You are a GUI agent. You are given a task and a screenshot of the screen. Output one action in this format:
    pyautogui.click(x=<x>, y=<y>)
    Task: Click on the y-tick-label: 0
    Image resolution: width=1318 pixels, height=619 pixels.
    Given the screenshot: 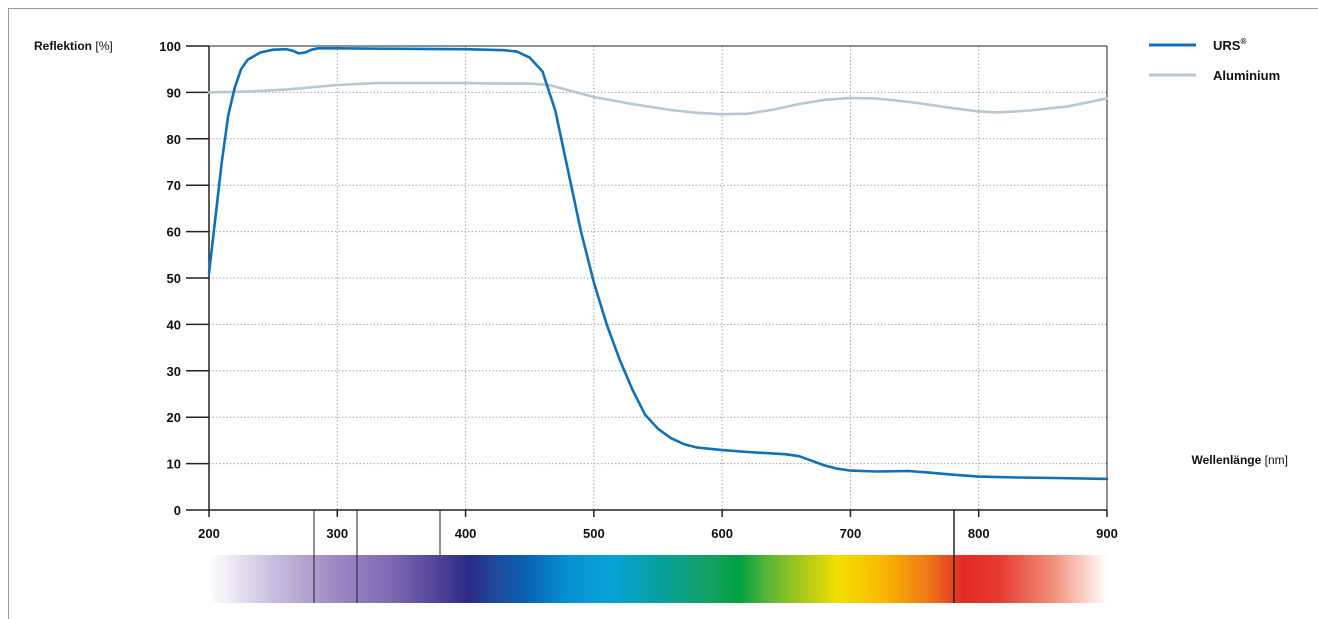 What is the action you would take?
    pyautogui.click(x=177, y=510)
    